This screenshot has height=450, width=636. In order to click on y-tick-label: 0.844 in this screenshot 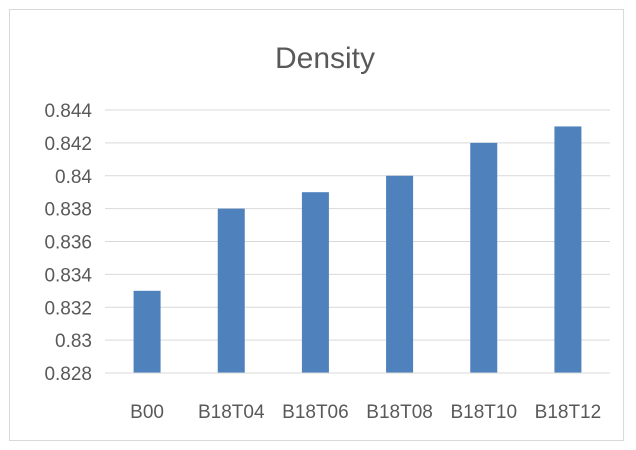, I will do `click(68, 111)`.